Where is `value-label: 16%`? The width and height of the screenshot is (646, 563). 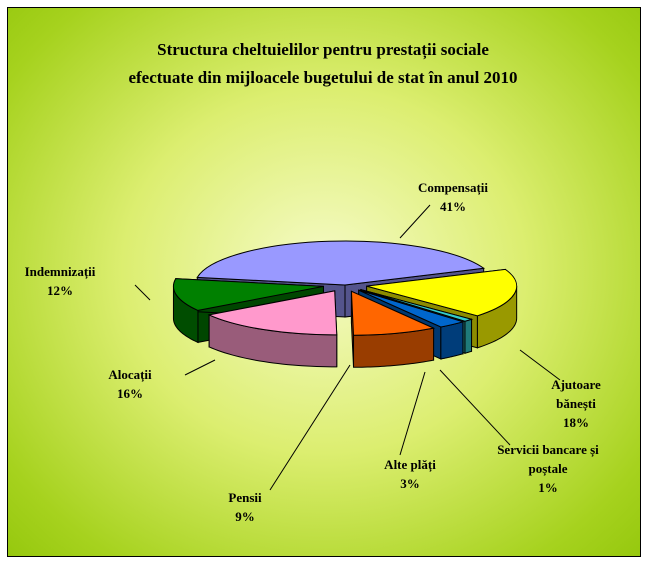
value-label: 16% is located at coordinates (129, 393).